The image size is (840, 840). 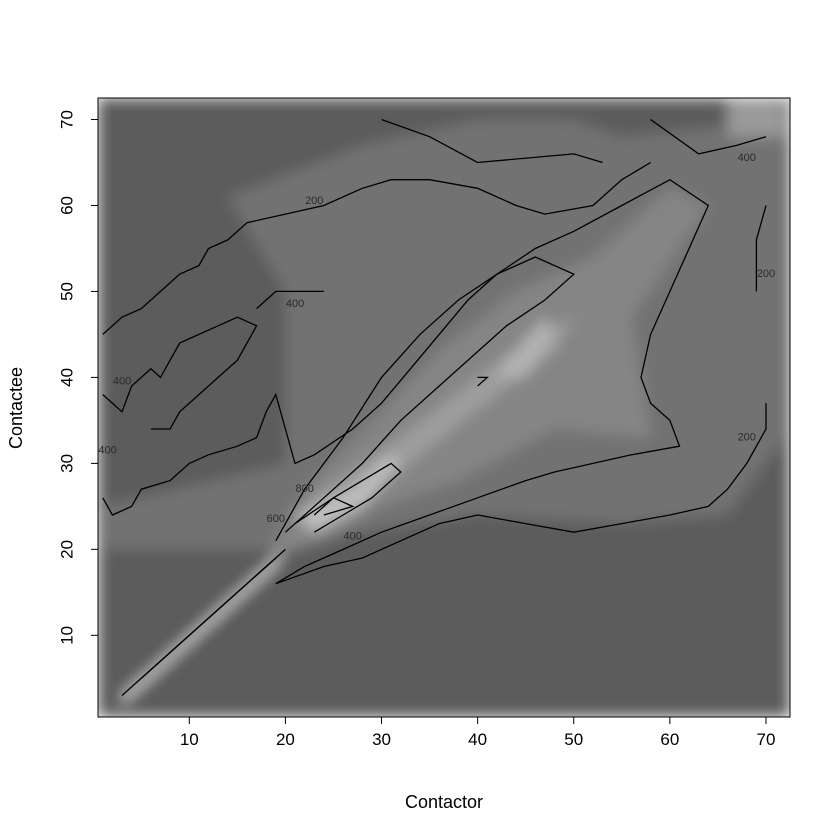 I want to click on x-tick-label-20: 20, so click(x=285, y=739).